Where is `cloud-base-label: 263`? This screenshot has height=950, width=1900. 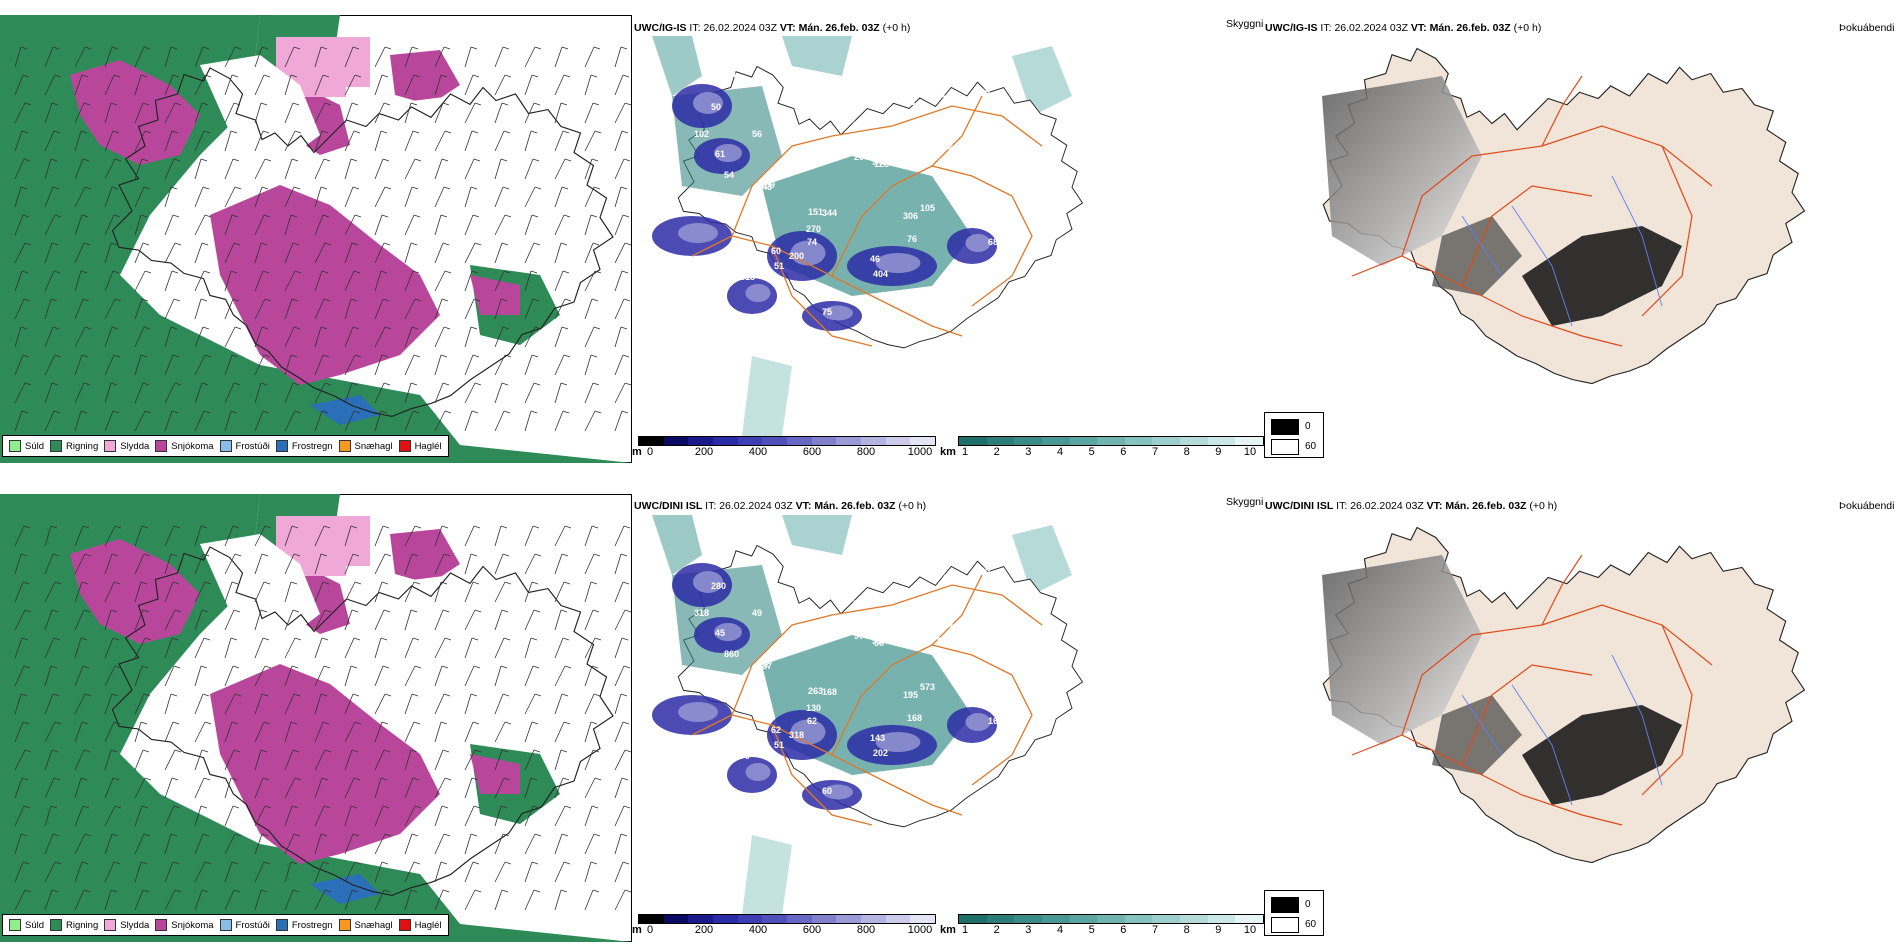
cloud-base-label: 263 is located at coordinates (815, 691).